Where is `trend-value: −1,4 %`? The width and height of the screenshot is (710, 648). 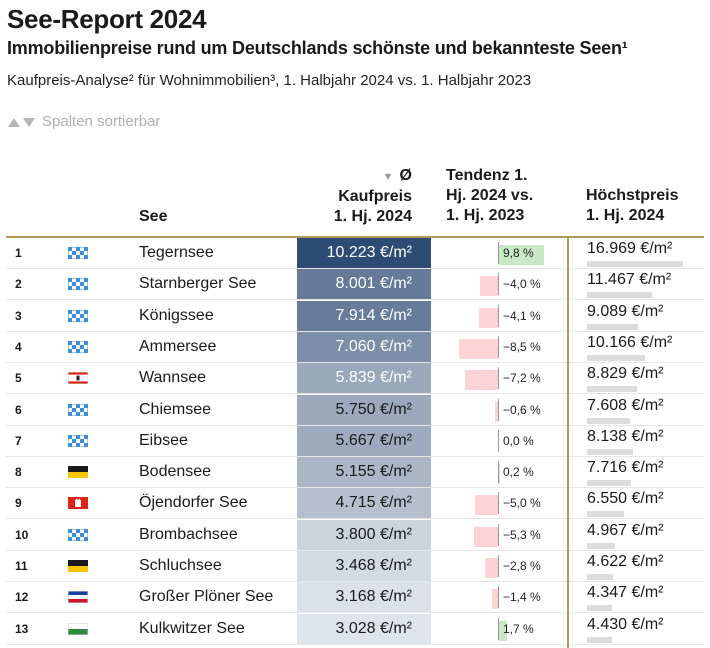
trend-value: −1,4 % is located at coordinates (522, 597).